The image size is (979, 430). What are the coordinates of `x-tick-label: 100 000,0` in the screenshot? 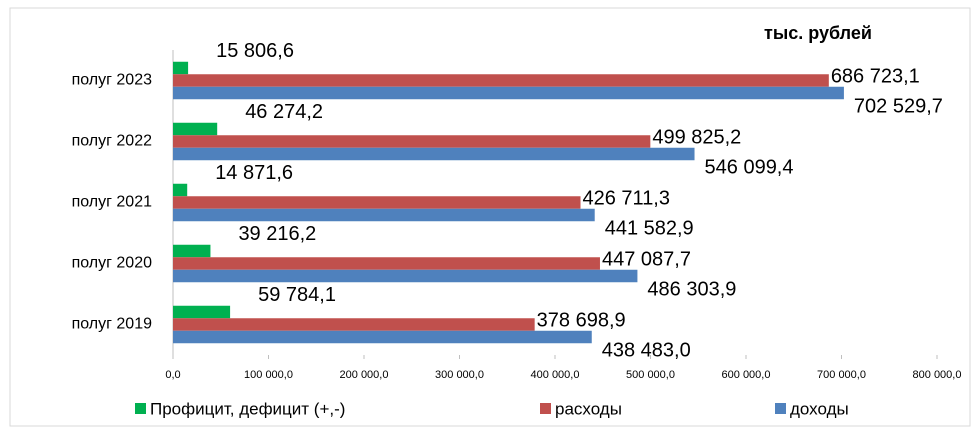 It's located at (268, 375).